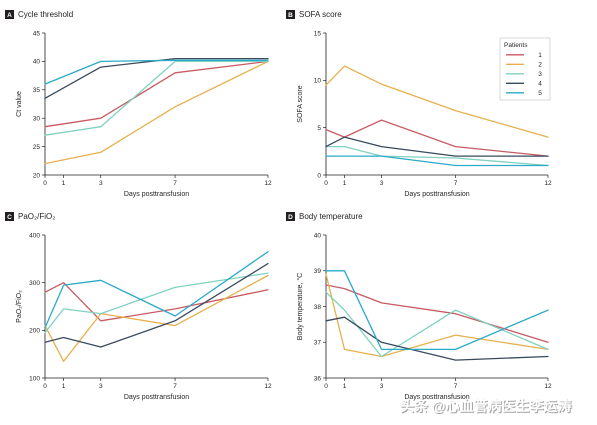 The image size is (597, 425). What do you see at coordinates (34, 283) in the screenshot?
I see `y-tick-label: 300` at bounding box center [34, 283].